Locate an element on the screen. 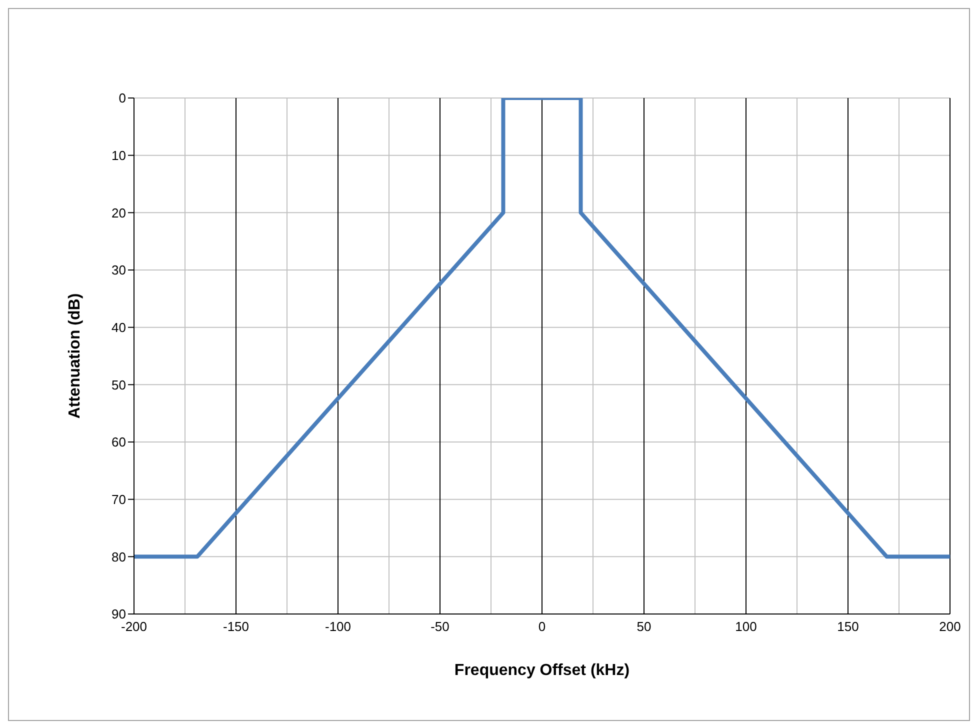 Image resolution: width=976 pixels, height=727 pixels. y-tick-label: 60 is located at coordinates (119, 442).